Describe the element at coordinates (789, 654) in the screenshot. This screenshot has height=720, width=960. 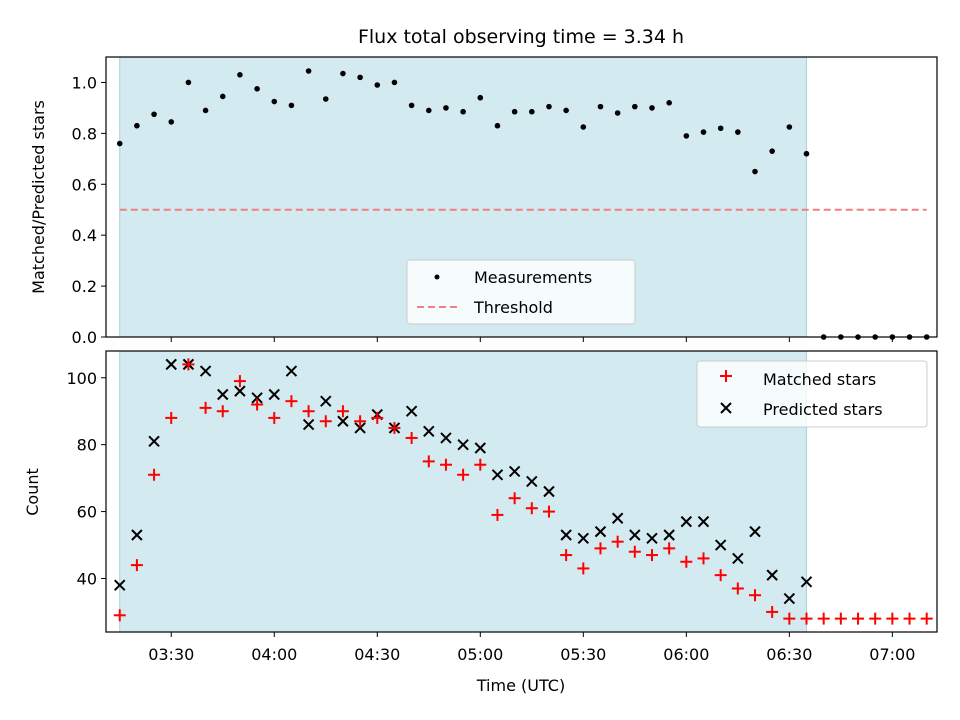
I see `bottom-x-tick-label: 06:30` at that location.